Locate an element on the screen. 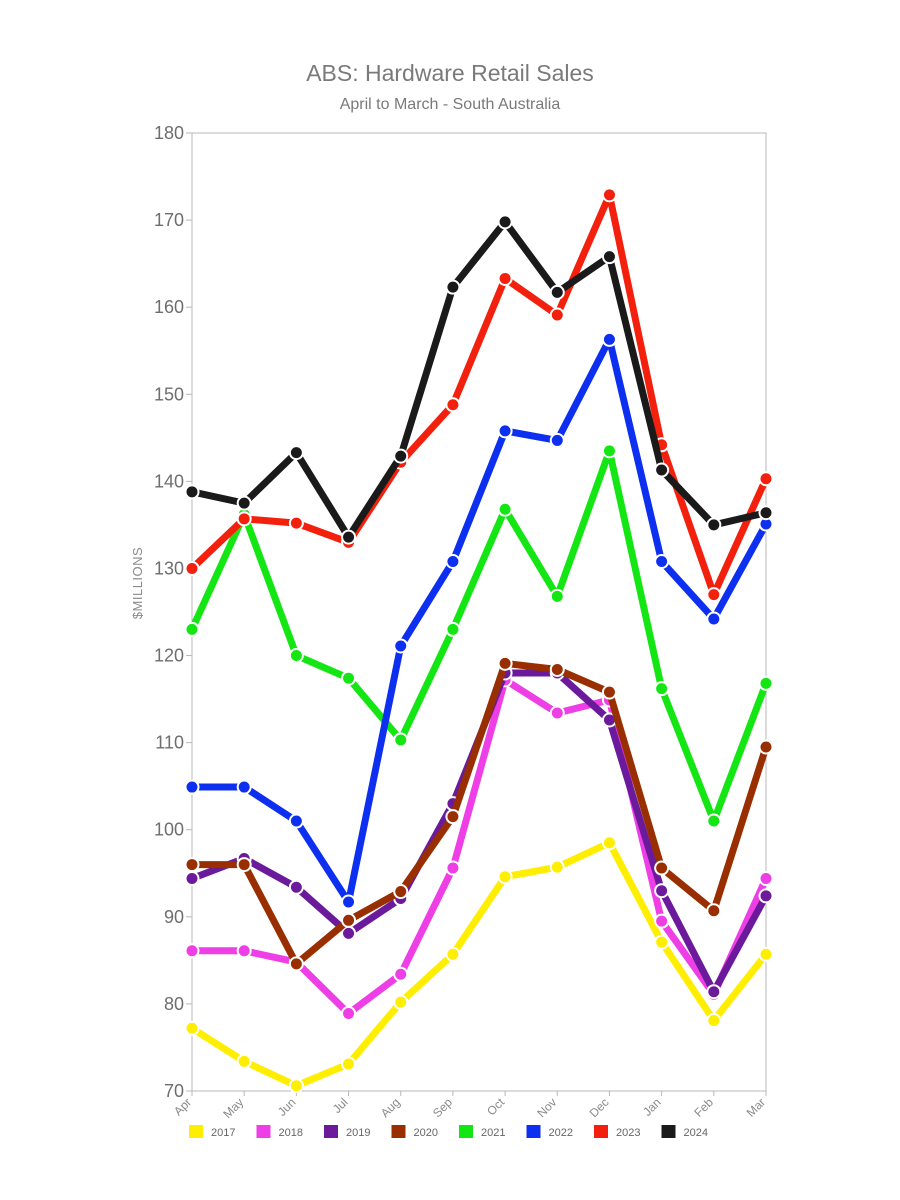 Image resolution: width=900 pixels, height=1200 pixels. x-tick-label: Jul is located at coordinates (340, 1105).